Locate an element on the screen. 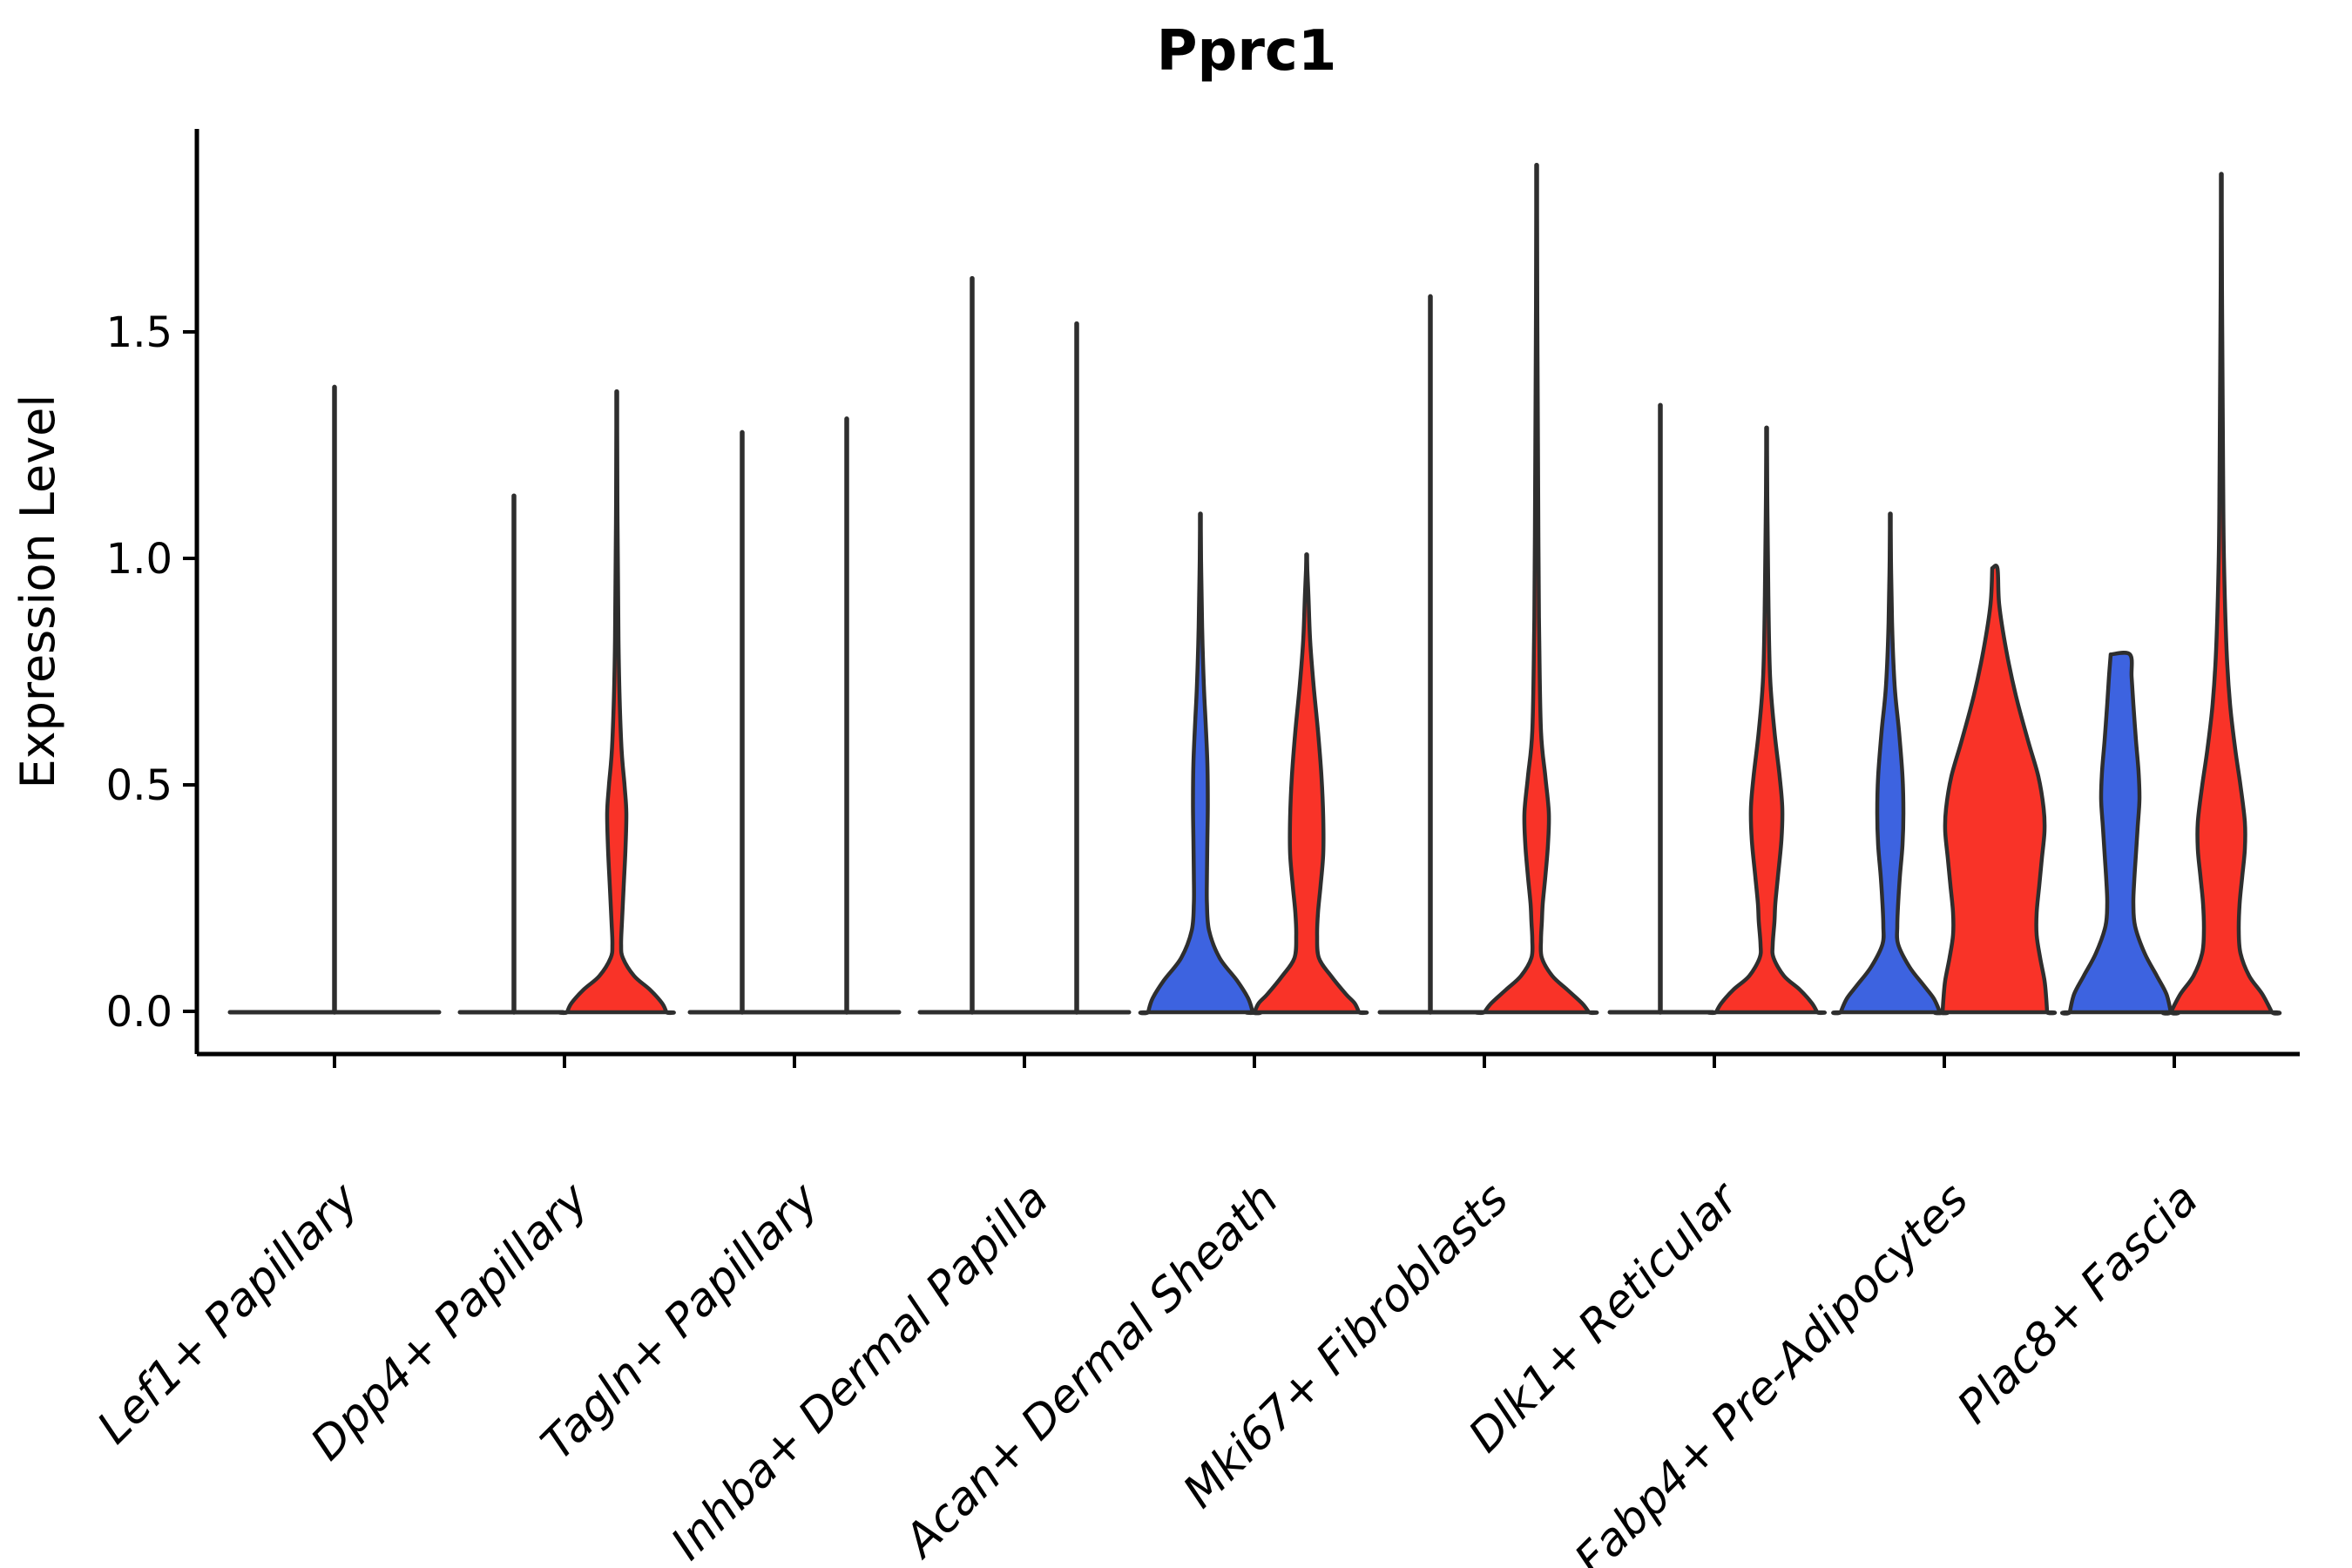 Image resolution: width=2352 pixels, height=1568 pixels. violin-acan-dermal-sheath-red is located at coordinates (1306, 784).